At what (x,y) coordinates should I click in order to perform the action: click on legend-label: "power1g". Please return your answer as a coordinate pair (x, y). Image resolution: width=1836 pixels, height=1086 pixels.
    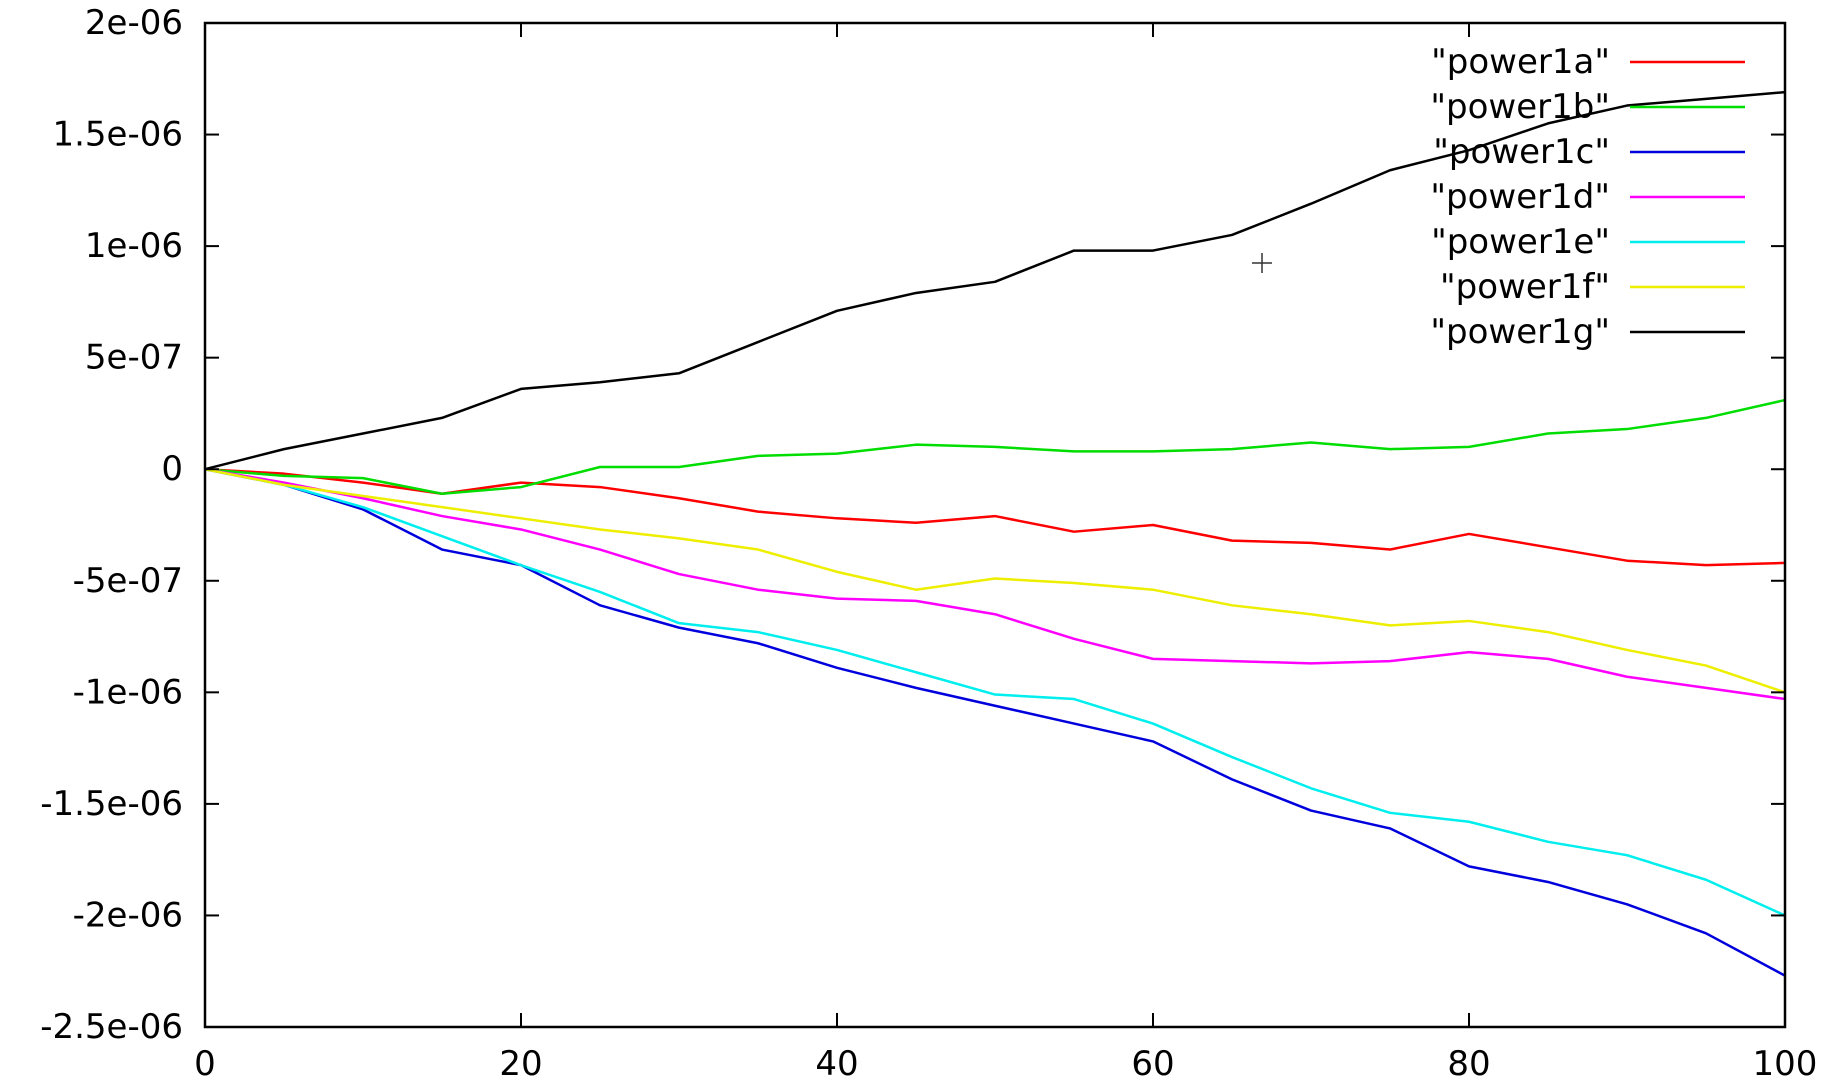
    Looking at the image, I should click on (1520, 332).